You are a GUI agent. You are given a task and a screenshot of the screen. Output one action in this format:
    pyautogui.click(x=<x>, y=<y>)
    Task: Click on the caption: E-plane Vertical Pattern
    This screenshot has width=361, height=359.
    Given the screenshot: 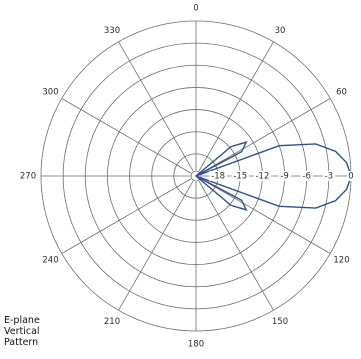 What is the action you would take?
    pyautogui.click(x=39, y=331)
    